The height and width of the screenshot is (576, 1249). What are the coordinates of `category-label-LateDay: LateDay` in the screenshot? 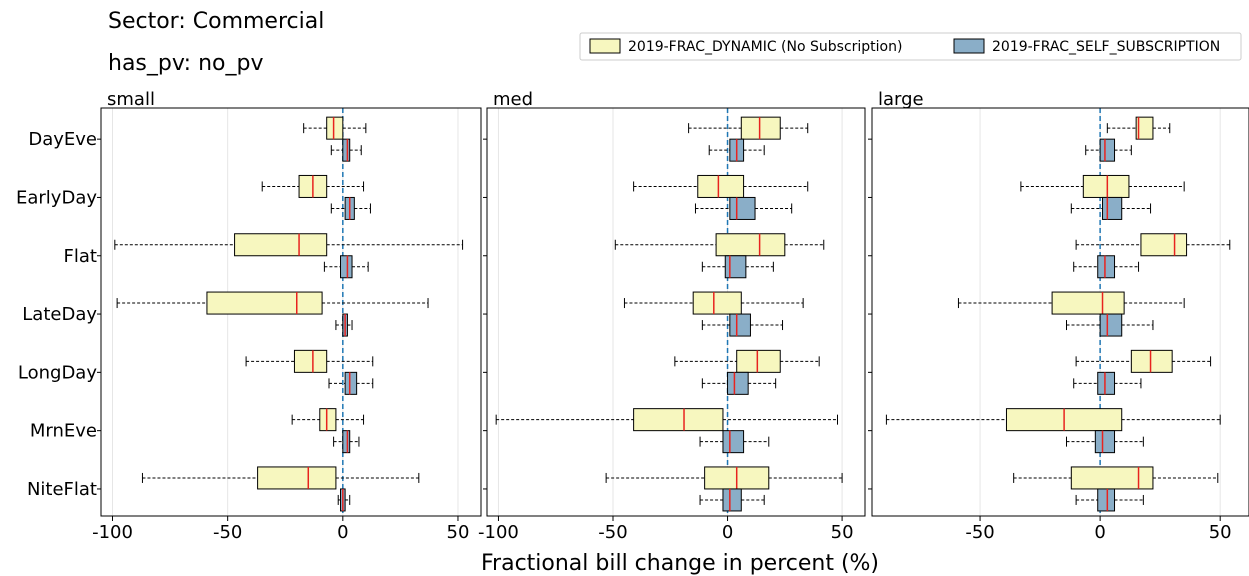 It's located at (59, 314).